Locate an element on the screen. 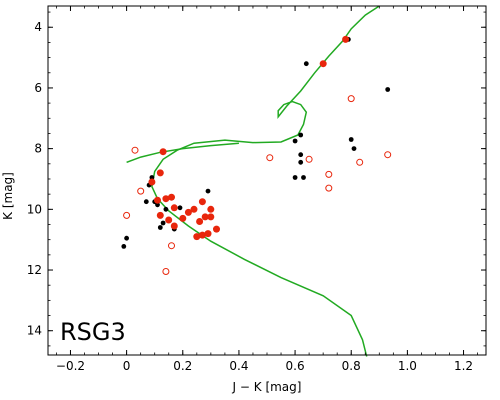 The height and width of the screenshot is (400, 500). y-tick-label: 10 is located at coordinates (34, 209).